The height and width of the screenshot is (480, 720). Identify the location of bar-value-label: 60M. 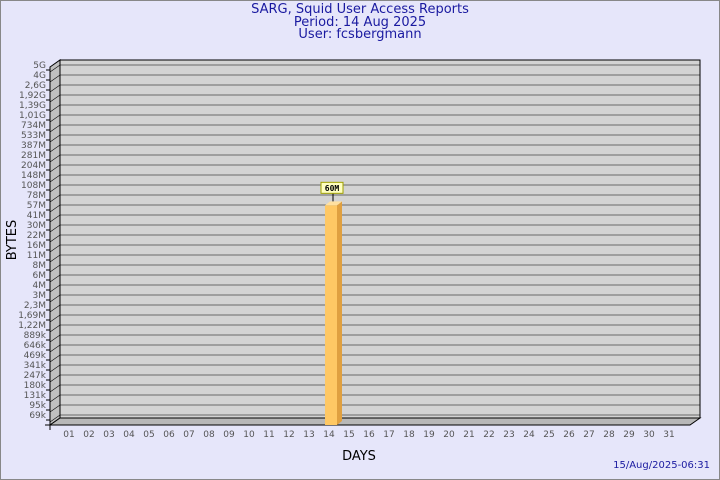
(332, 188).